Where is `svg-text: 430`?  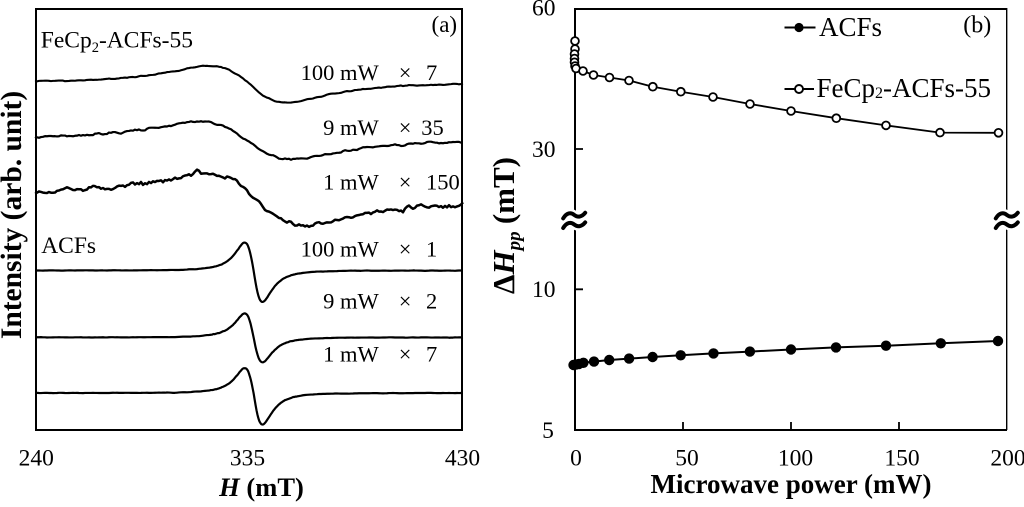
svg-text: 430 is located at coordinates (462, 459).